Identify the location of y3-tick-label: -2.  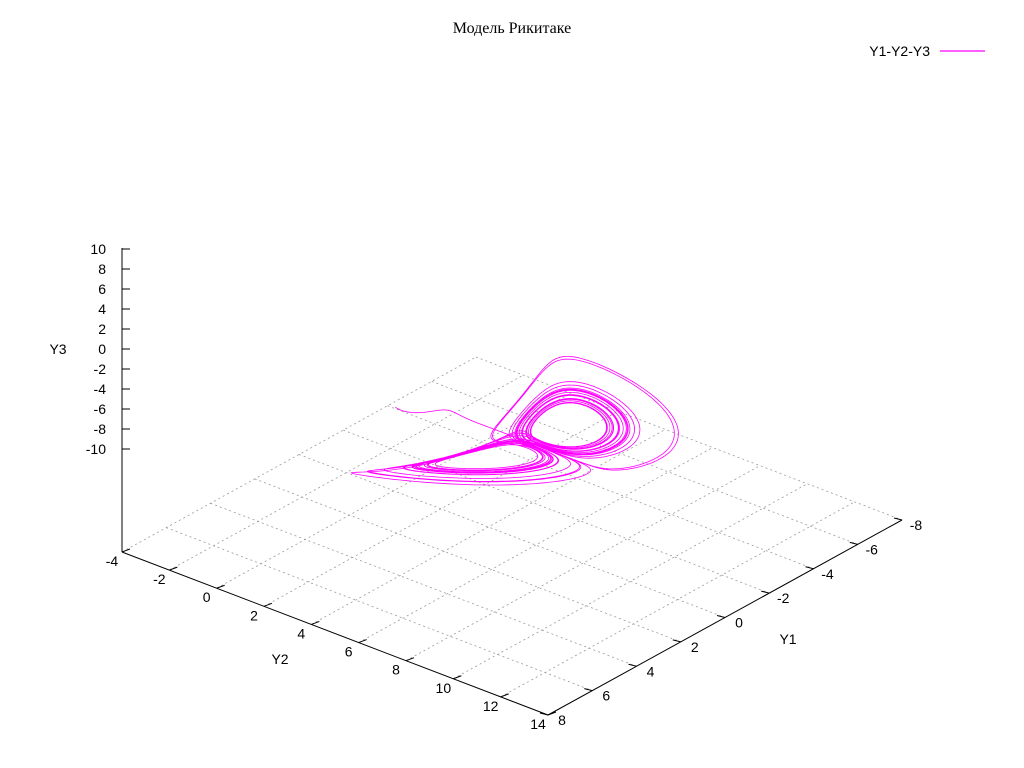
(100, 369).